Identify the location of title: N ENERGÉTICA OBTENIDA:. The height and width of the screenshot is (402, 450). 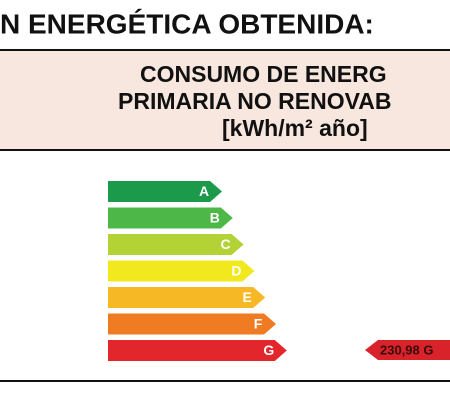
(187, 23).